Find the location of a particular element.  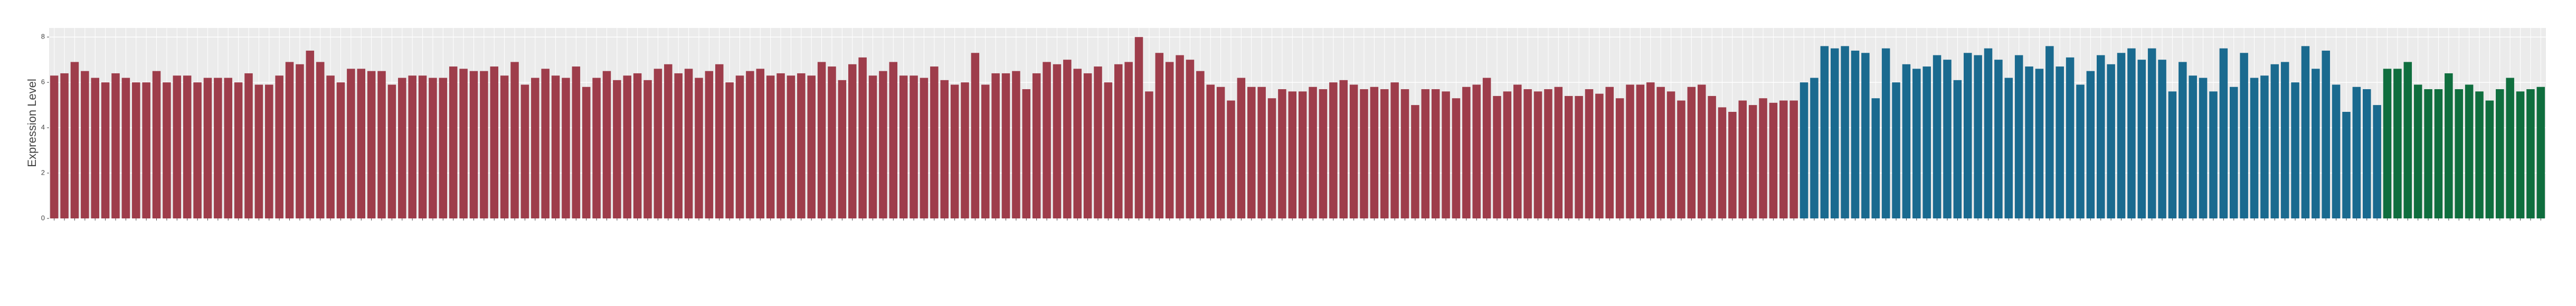

y-tick-label: 8 is located at coordinates (43, 37).